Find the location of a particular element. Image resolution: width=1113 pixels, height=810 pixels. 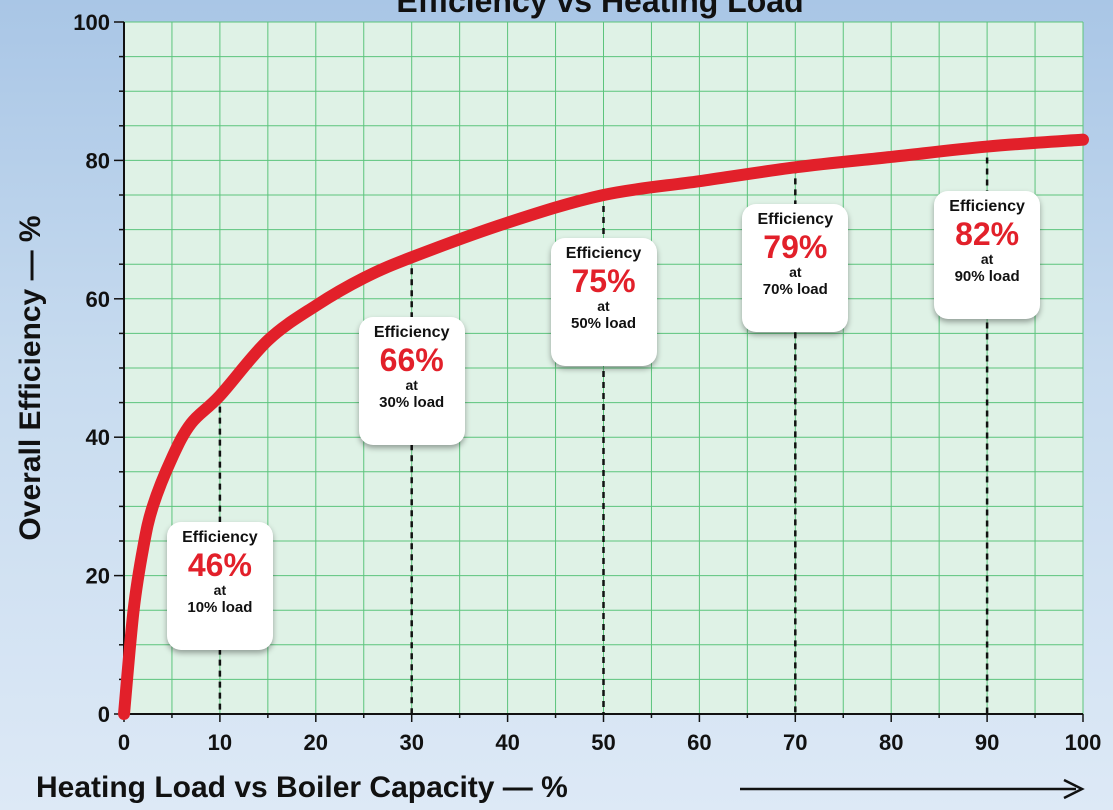

efficiency-callout: Efficiency 82% at 90% load is located at coordinates (987, 255).